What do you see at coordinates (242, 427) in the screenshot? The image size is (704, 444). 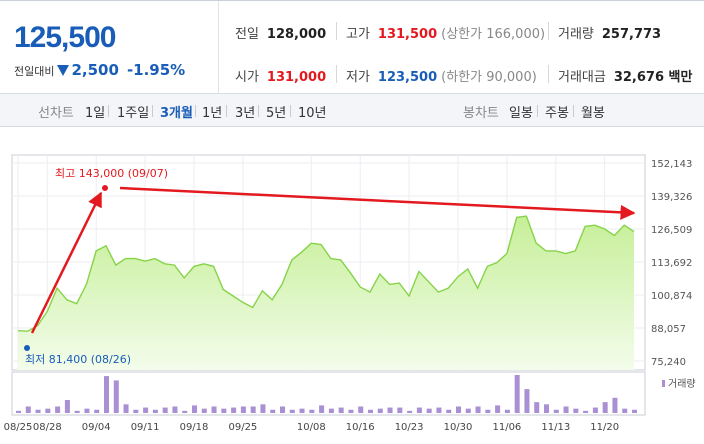 I see `x-tick-label: 09/25` at bounding box center [242, 427].